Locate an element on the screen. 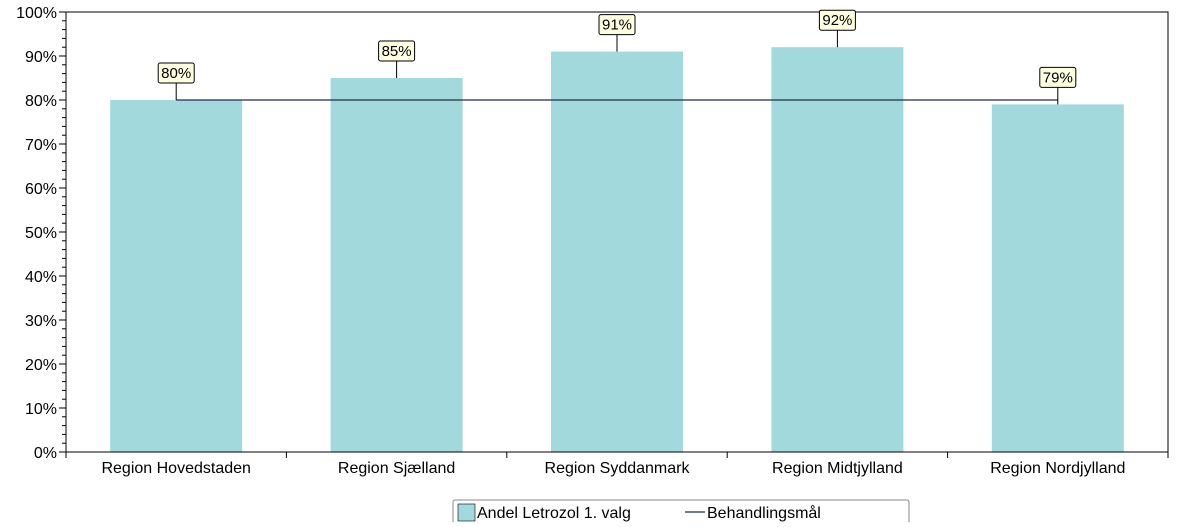 The width and height of the screenshot is (1180, 527). x-tick-label: Region Sjælland is located at coordinates (396, 468).